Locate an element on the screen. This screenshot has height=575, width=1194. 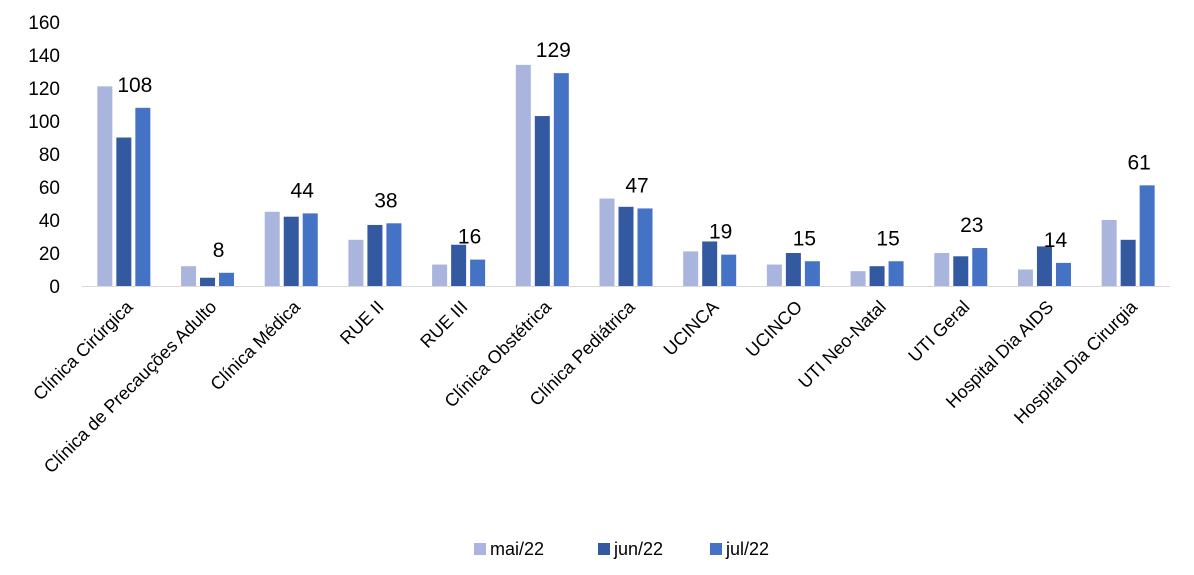
data-label: 19 is located at coordinates (720, 232).